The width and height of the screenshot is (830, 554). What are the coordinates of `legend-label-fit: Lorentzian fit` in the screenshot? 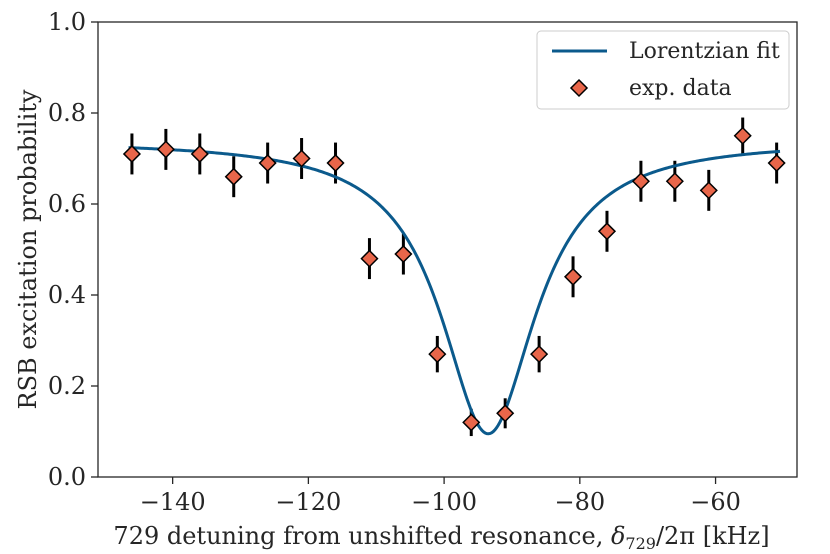 It's located at (704, 51).